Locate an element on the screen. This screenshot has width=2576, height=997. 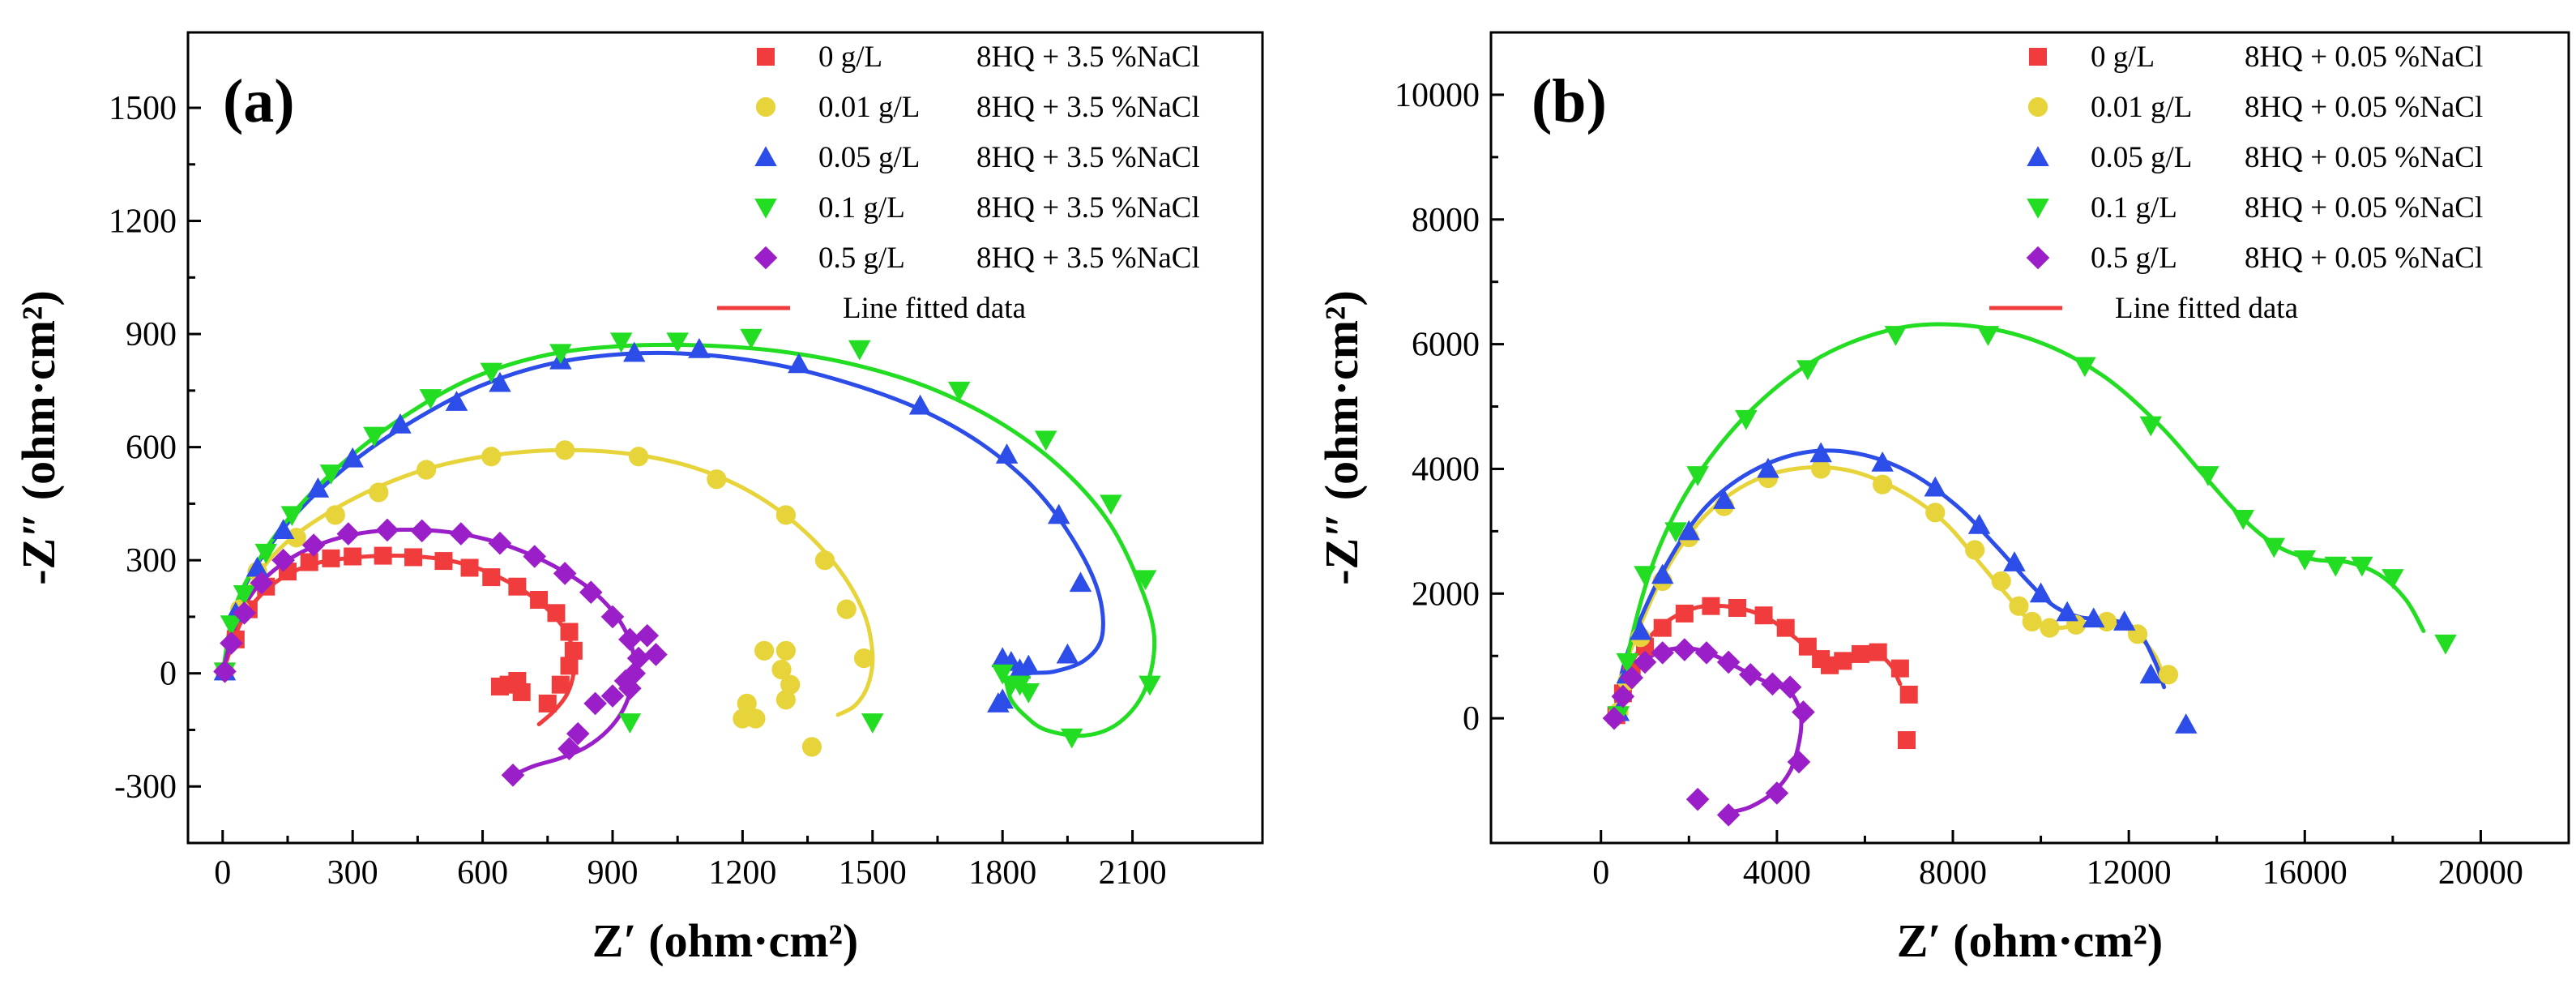
x-tick-label-6: 1800 is located at coordinates (1002, 873).